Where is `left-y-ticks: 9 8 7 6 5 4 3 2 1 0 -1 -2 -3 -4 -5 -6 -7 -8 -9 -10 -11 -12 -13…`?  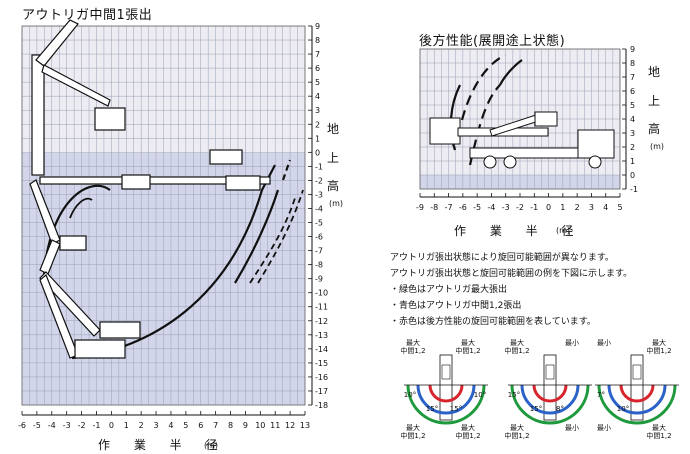
left-y-ticks: 9 8 7 6 5 4 3 2 1 0 -1 -2 -3 -4 -5 -6 -7 -8 -9 -10 -11 -12 -13… is located at coordinates (318, 216).